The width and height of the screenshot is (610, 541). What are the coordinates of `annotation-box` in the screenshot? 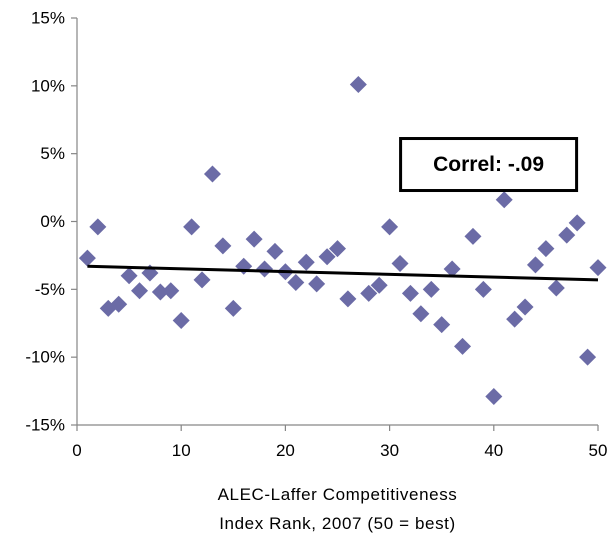 It's located at (489, 165).